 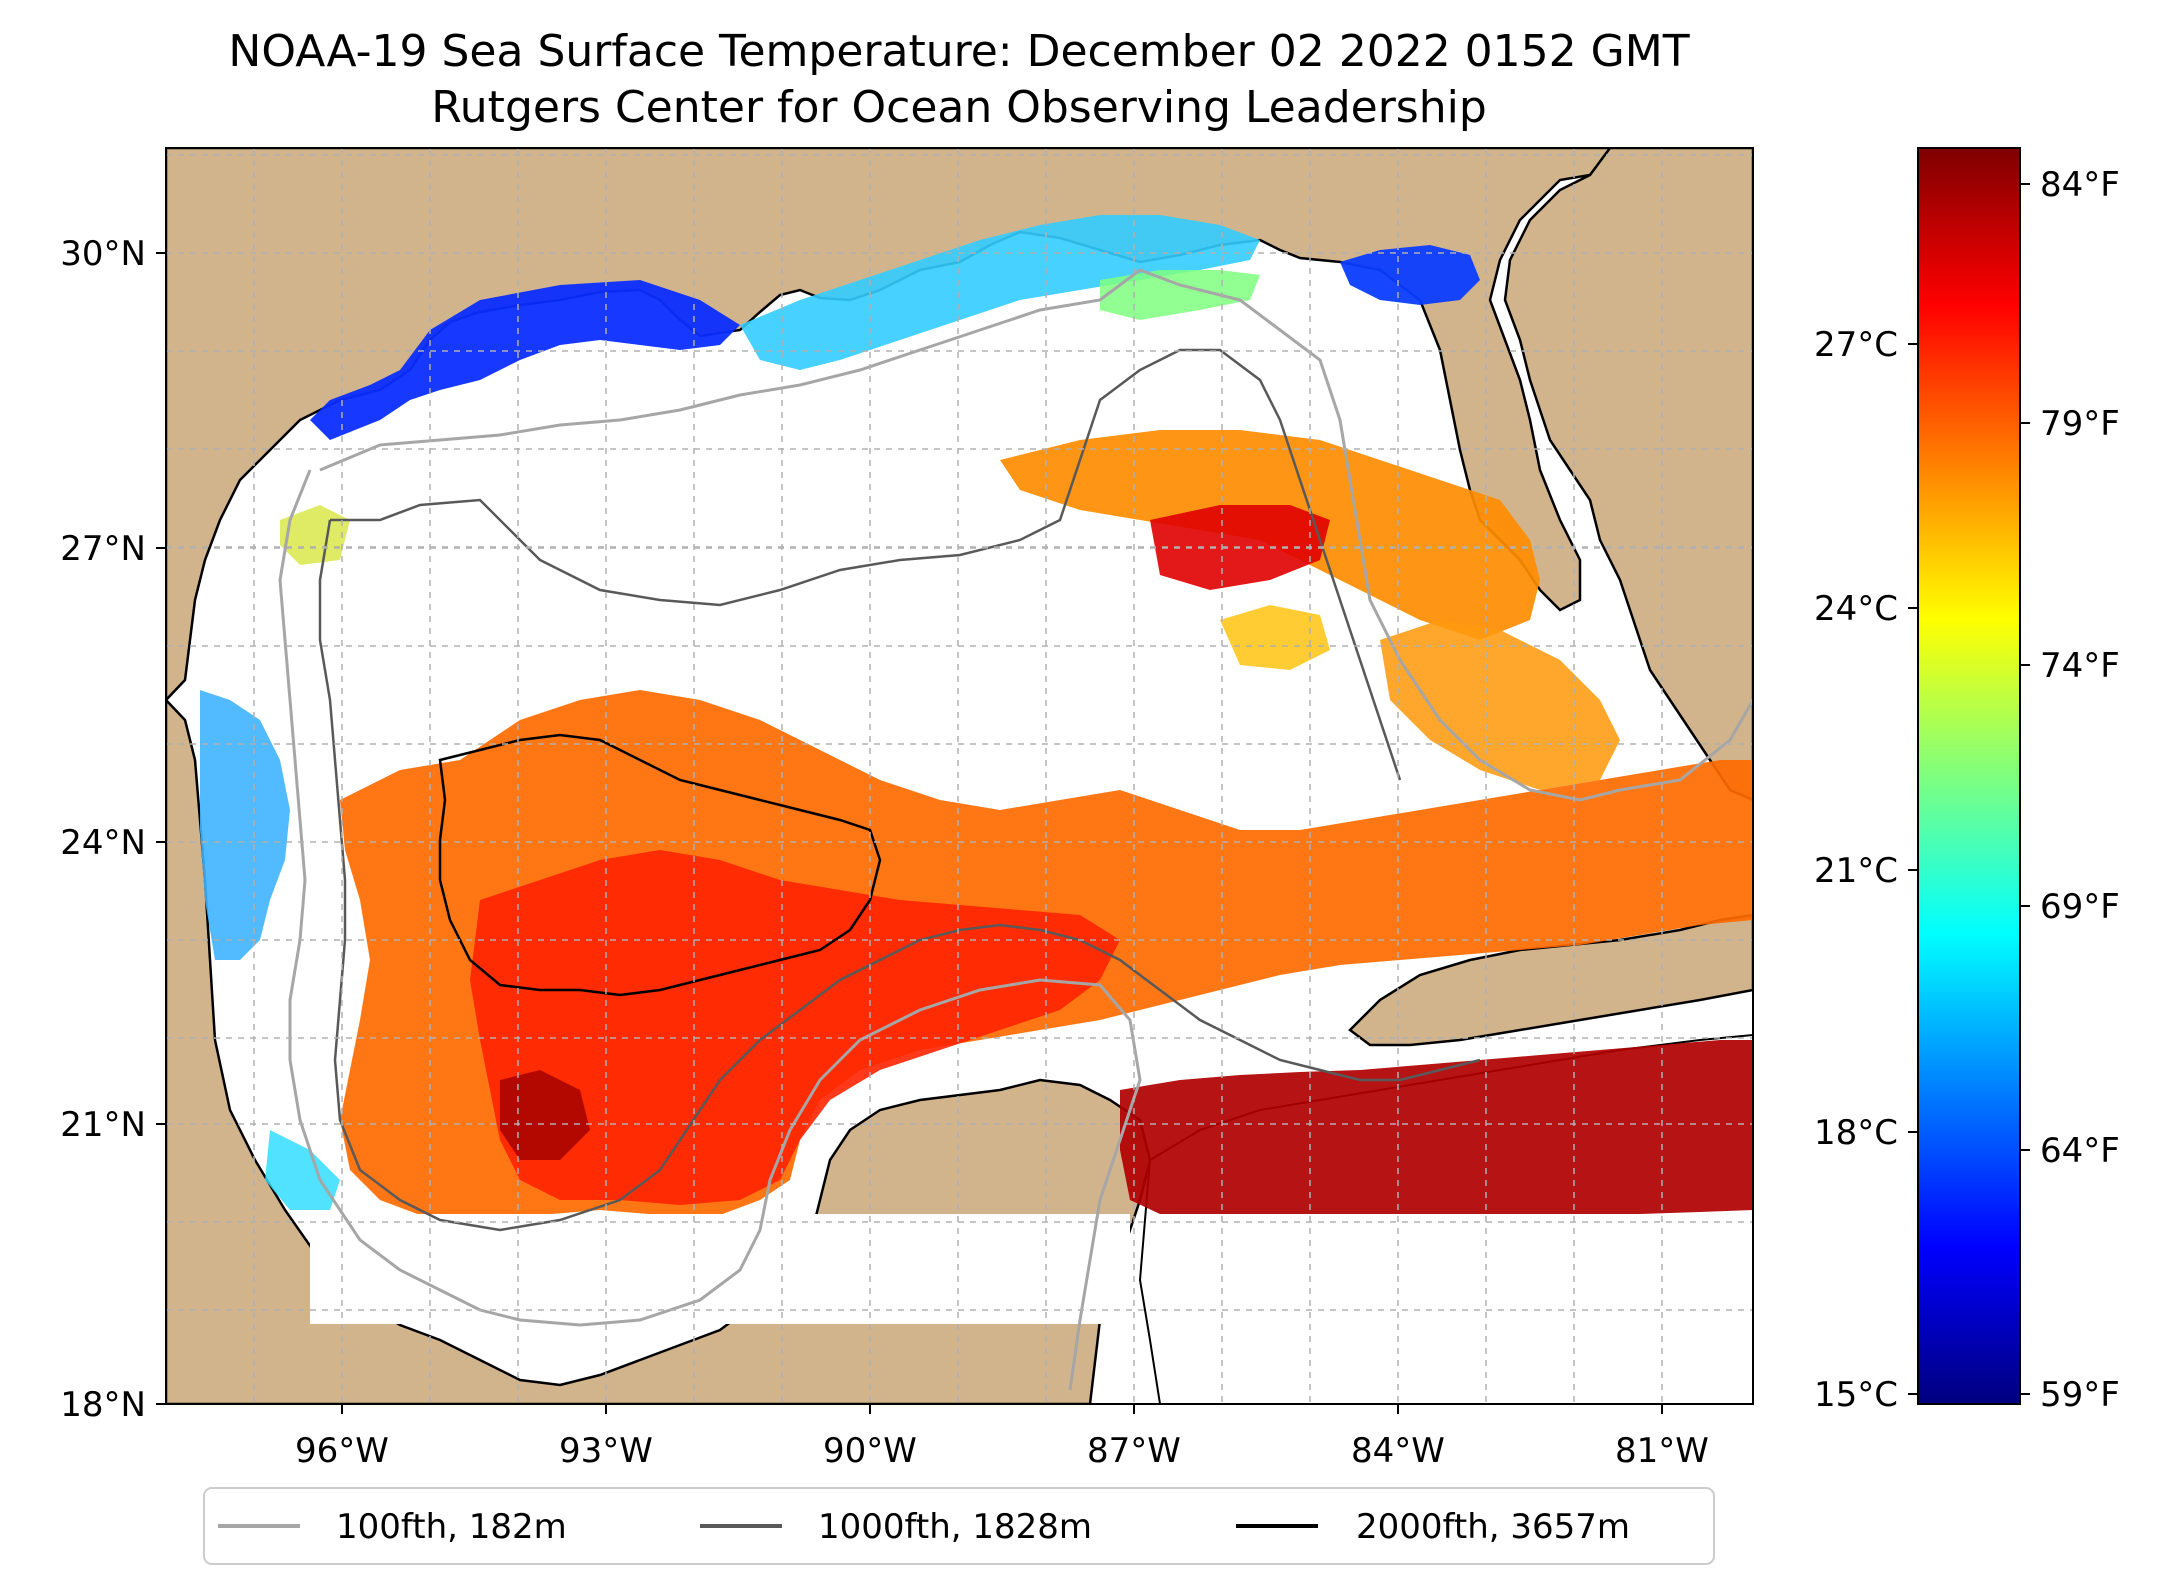 What do you see at coordinates (1410, 275) in the screenshot?
I see `sst-blue-northeast` at bounding box center [1410, 275].